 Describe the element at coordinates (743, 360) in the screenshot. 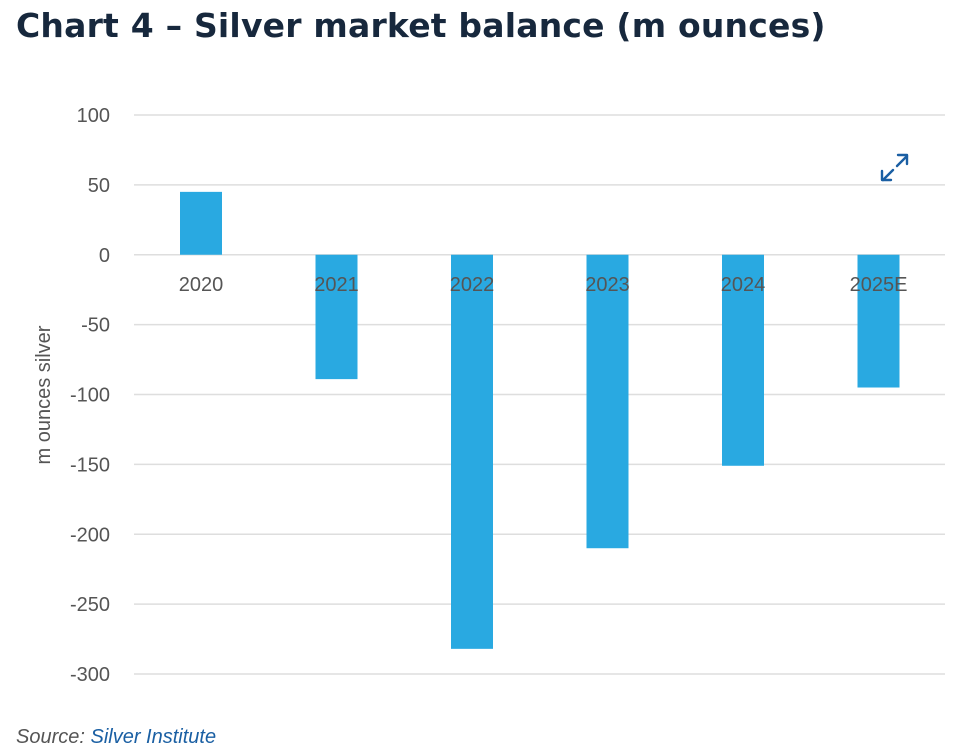

I see `bar-2024` at that location.